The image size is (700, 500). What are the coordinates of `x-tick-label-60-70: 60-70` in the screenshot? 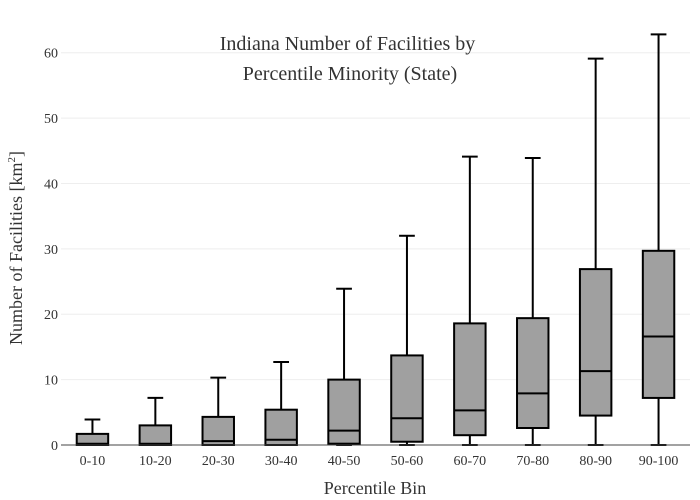 It's located at (470, 461).